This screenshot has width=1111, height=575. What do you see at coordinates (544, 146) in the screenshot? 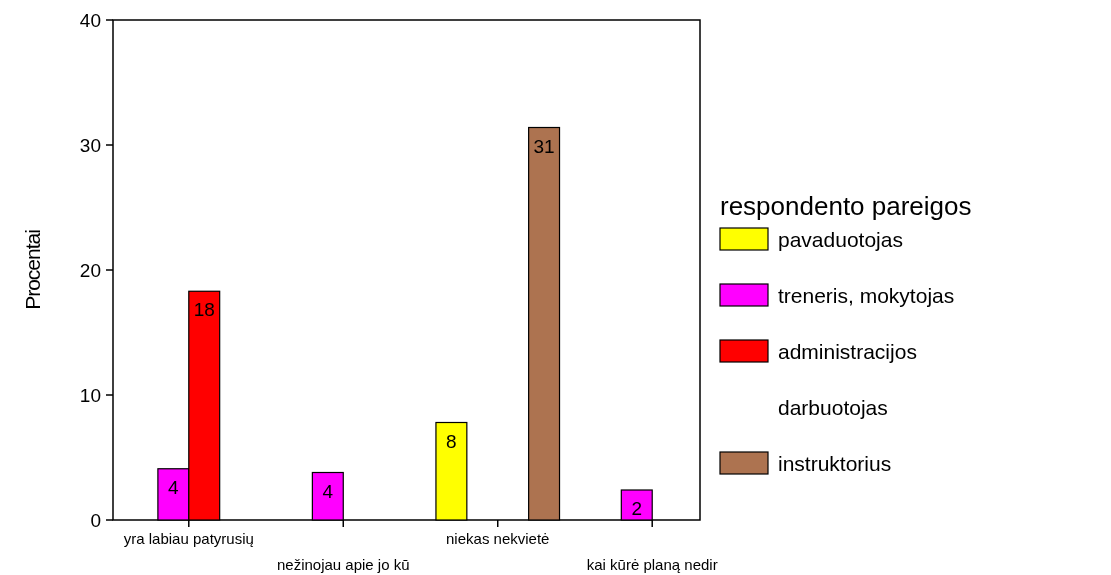
I see `data-label: 31` at bounding box center [544, 146].